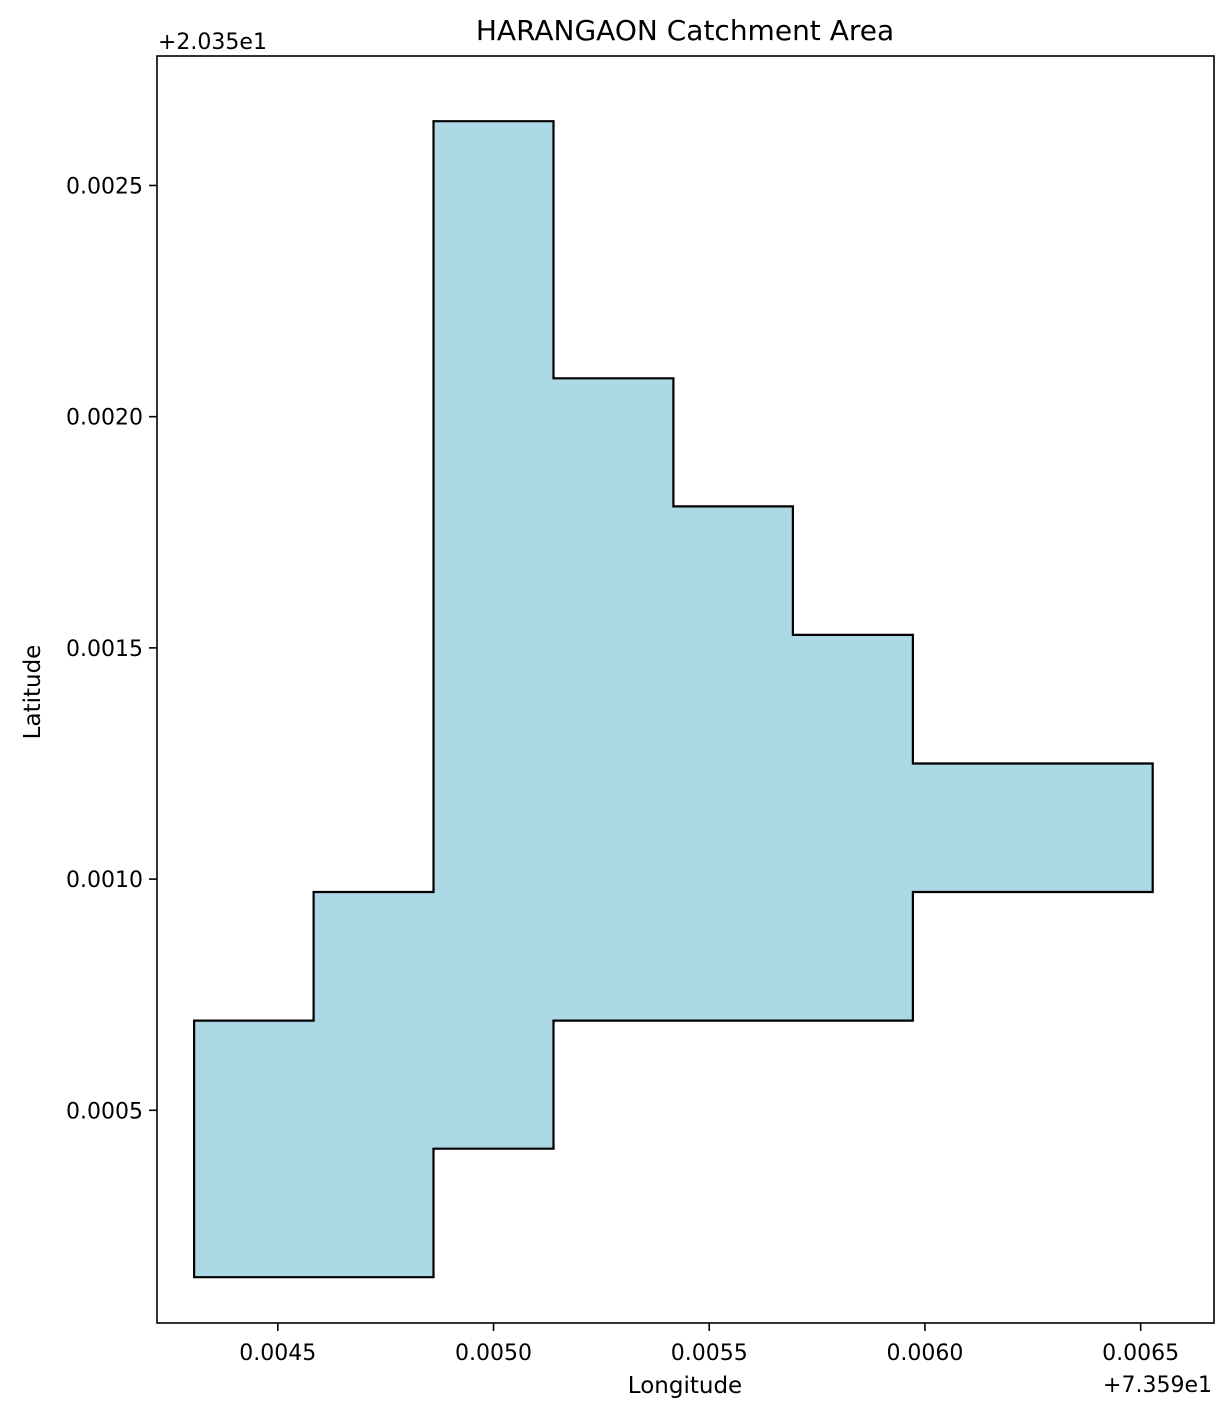 The height and width of the screenshot is (1417, 1231). What do you see at coordinates (33, 692) in the screenshot?
I see `y-axis-label: Latitude` at bounding box center [33, 692].